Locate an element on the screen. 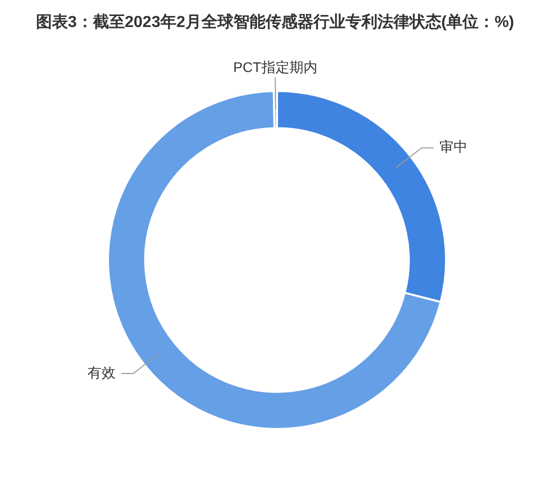 The height and width of the screenshot is (487, 550). slice-label: 有效 is located at coordinates (101, 372).